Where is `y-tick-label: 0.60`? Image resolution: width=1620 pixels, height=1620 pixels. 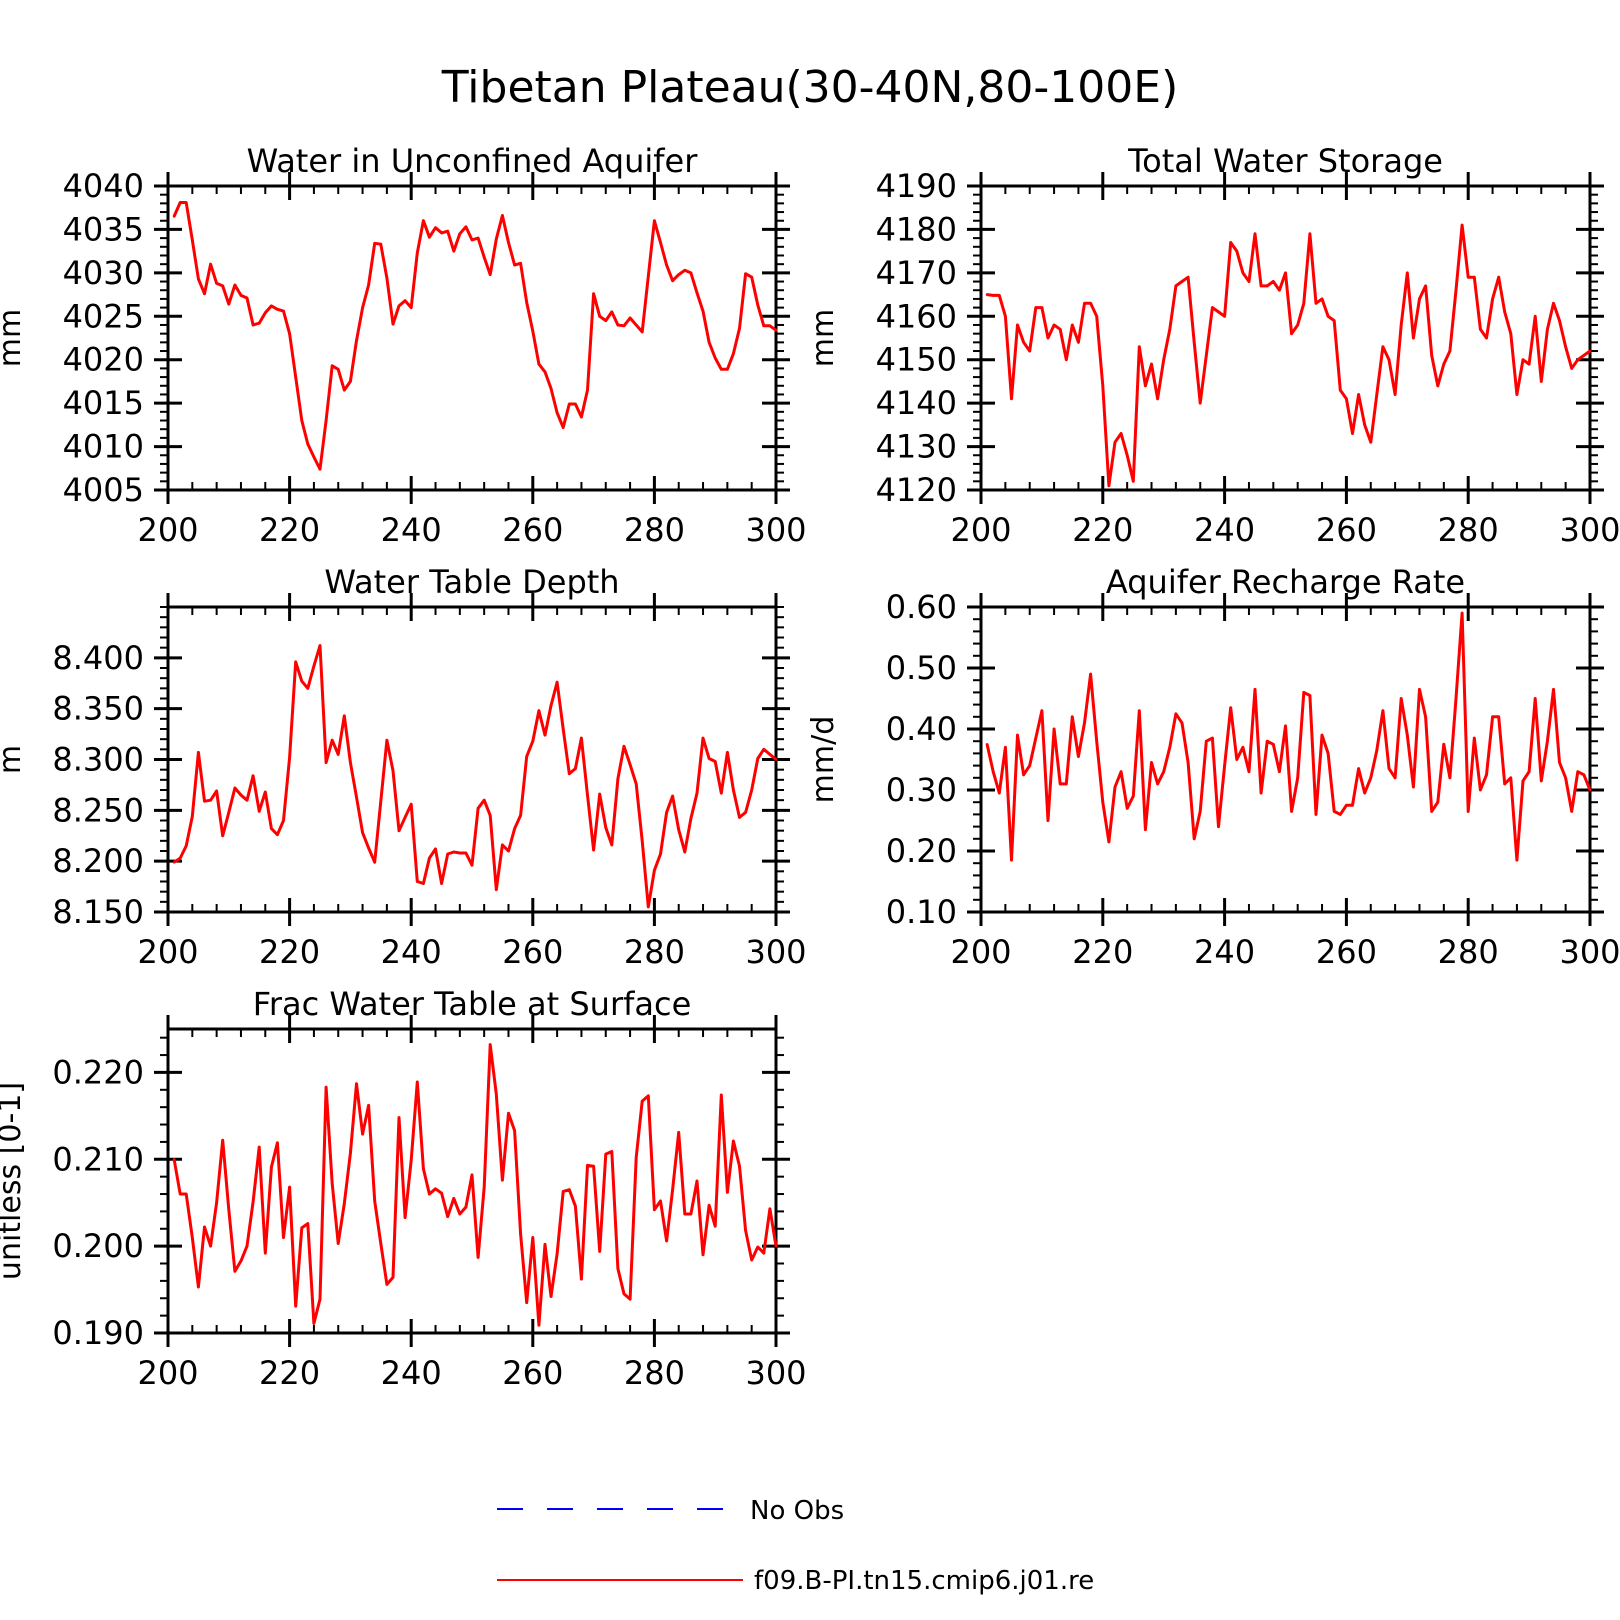
y-tick-label: 0.60 is located at coordinates (921, 607).